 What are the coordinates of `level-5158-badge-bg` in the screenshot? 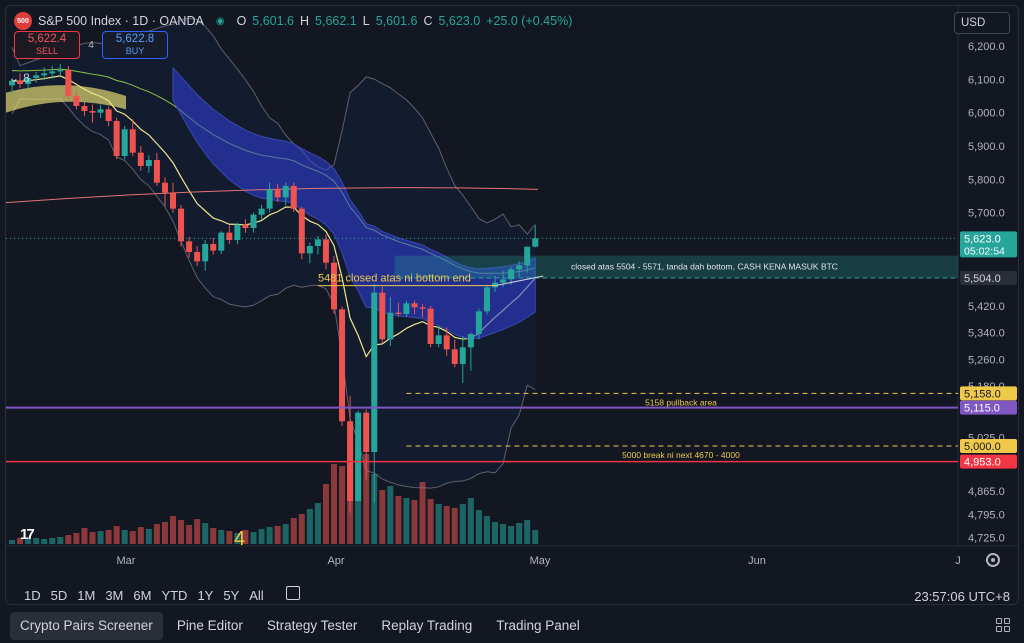 It's located at (988, 393).